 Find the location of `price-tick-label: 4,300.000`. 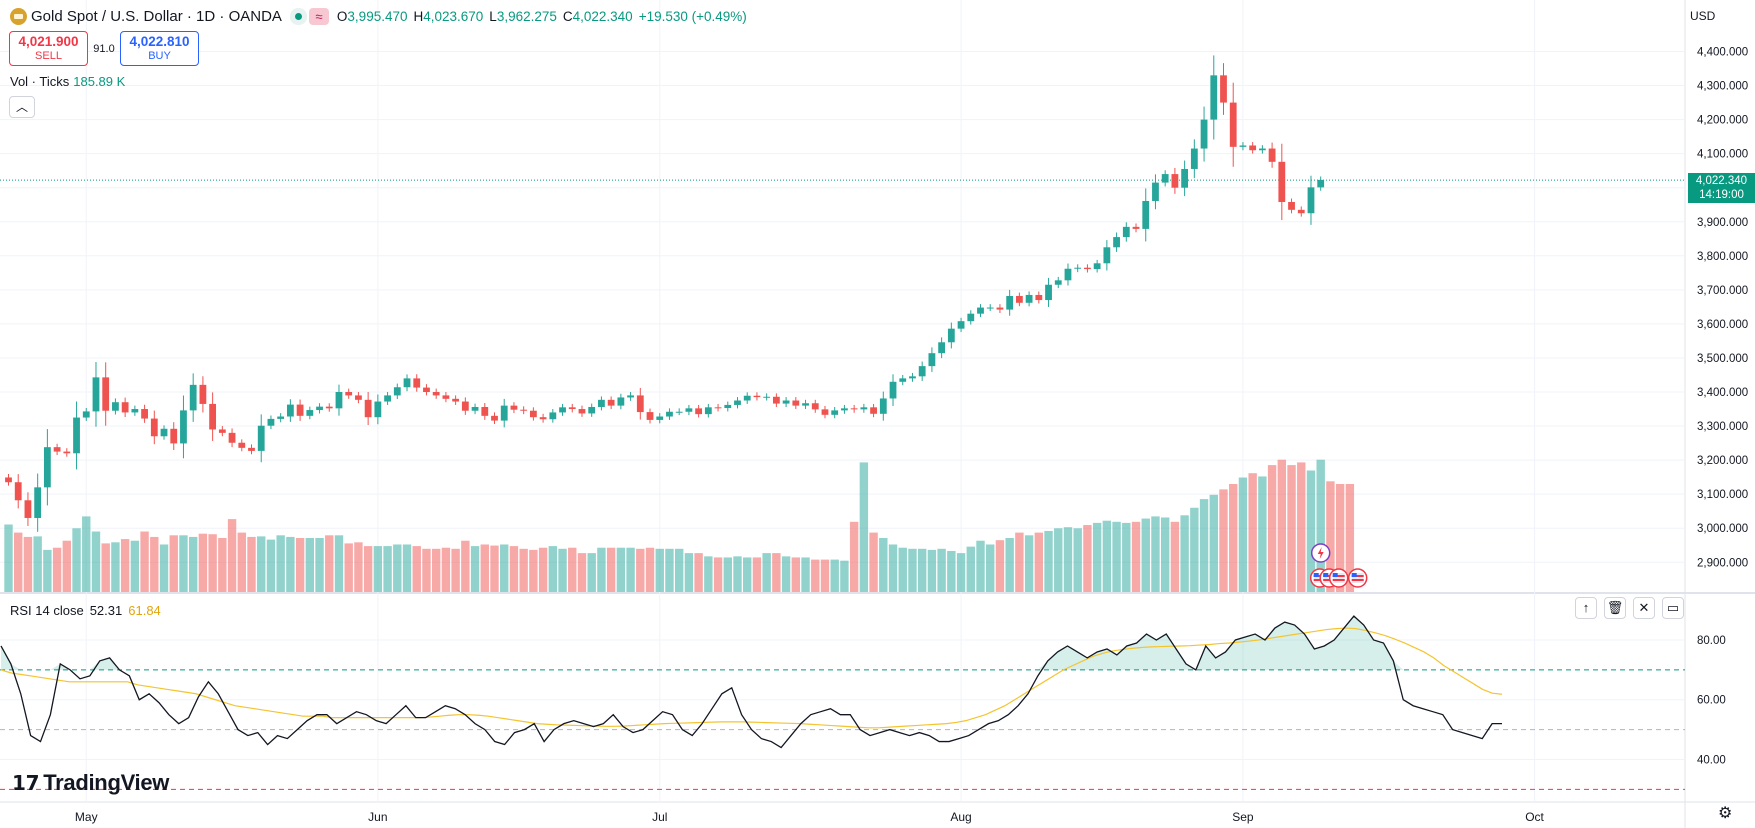

price-tick-label: 4,300.000 is located at coordinates (1722, 87).